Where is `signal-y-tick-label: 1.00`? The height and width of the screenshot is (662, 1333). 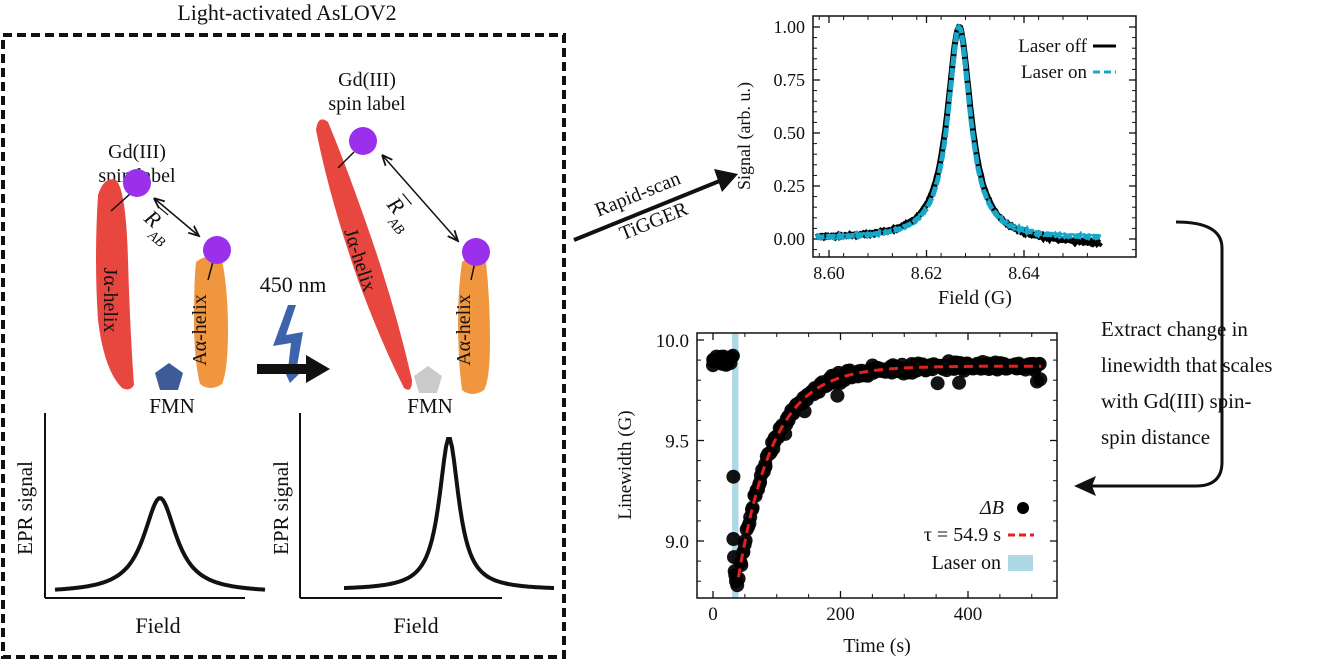
signal-y-tick-label: 1.00 is located at coordinates (790, 27).